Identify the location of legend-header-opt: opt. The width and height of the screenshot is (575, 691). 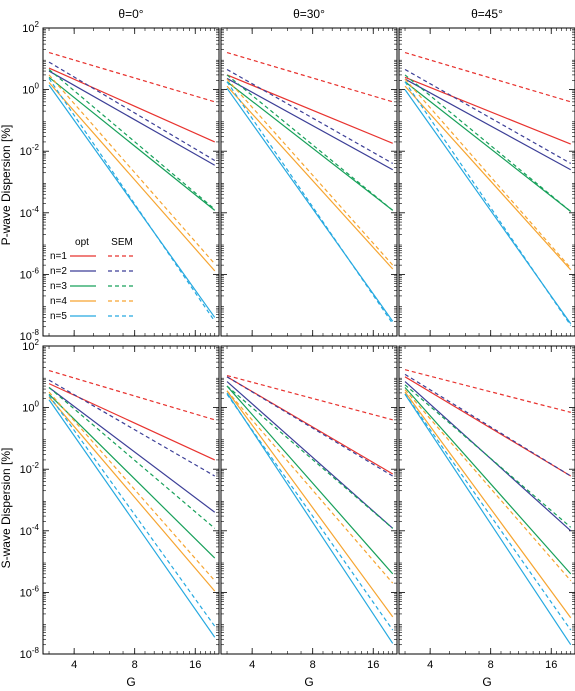
(82, 242).